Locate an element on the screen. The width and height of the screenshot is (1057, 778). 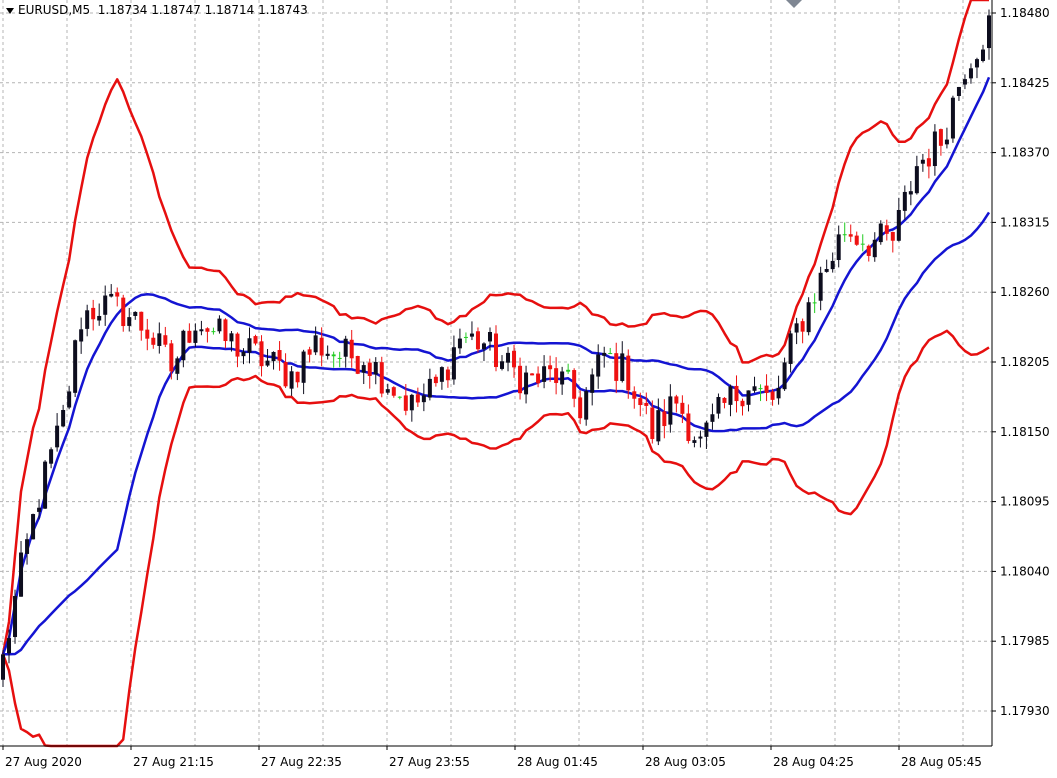
y-tick-label: 1.18150 is located at coordinates (1025, 432).